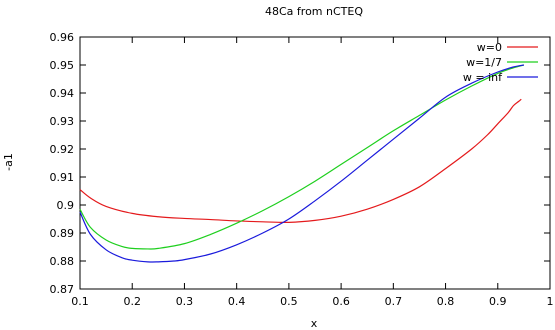 This screenshot has width=555, height=330. What do you see at coordinates (80, 301) in the screenshot?
I see `x-tick-label: 0.1` at bounding box center [80, 301].